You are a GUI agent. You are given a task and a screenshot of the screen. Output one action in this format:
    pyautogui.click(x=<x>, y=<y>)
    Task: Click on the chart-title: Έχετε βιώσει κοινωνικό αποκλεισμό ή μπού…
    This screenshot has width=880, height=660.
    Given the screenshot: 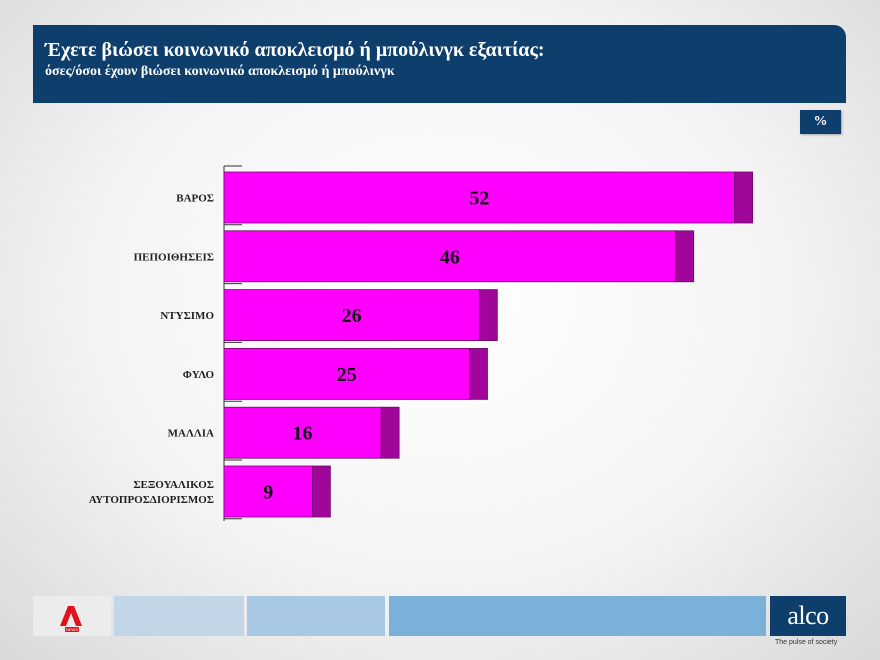 What is the action you would take?
    pyautogui.click(x=295, y=50)
    